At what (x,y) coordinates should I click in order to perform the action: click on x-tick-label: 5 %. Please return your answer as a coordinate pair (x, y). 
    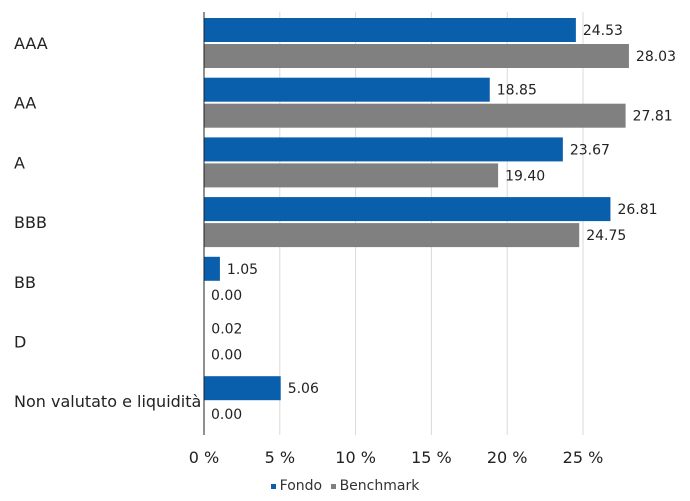
    Looking at the image, I should click on (280, 457).